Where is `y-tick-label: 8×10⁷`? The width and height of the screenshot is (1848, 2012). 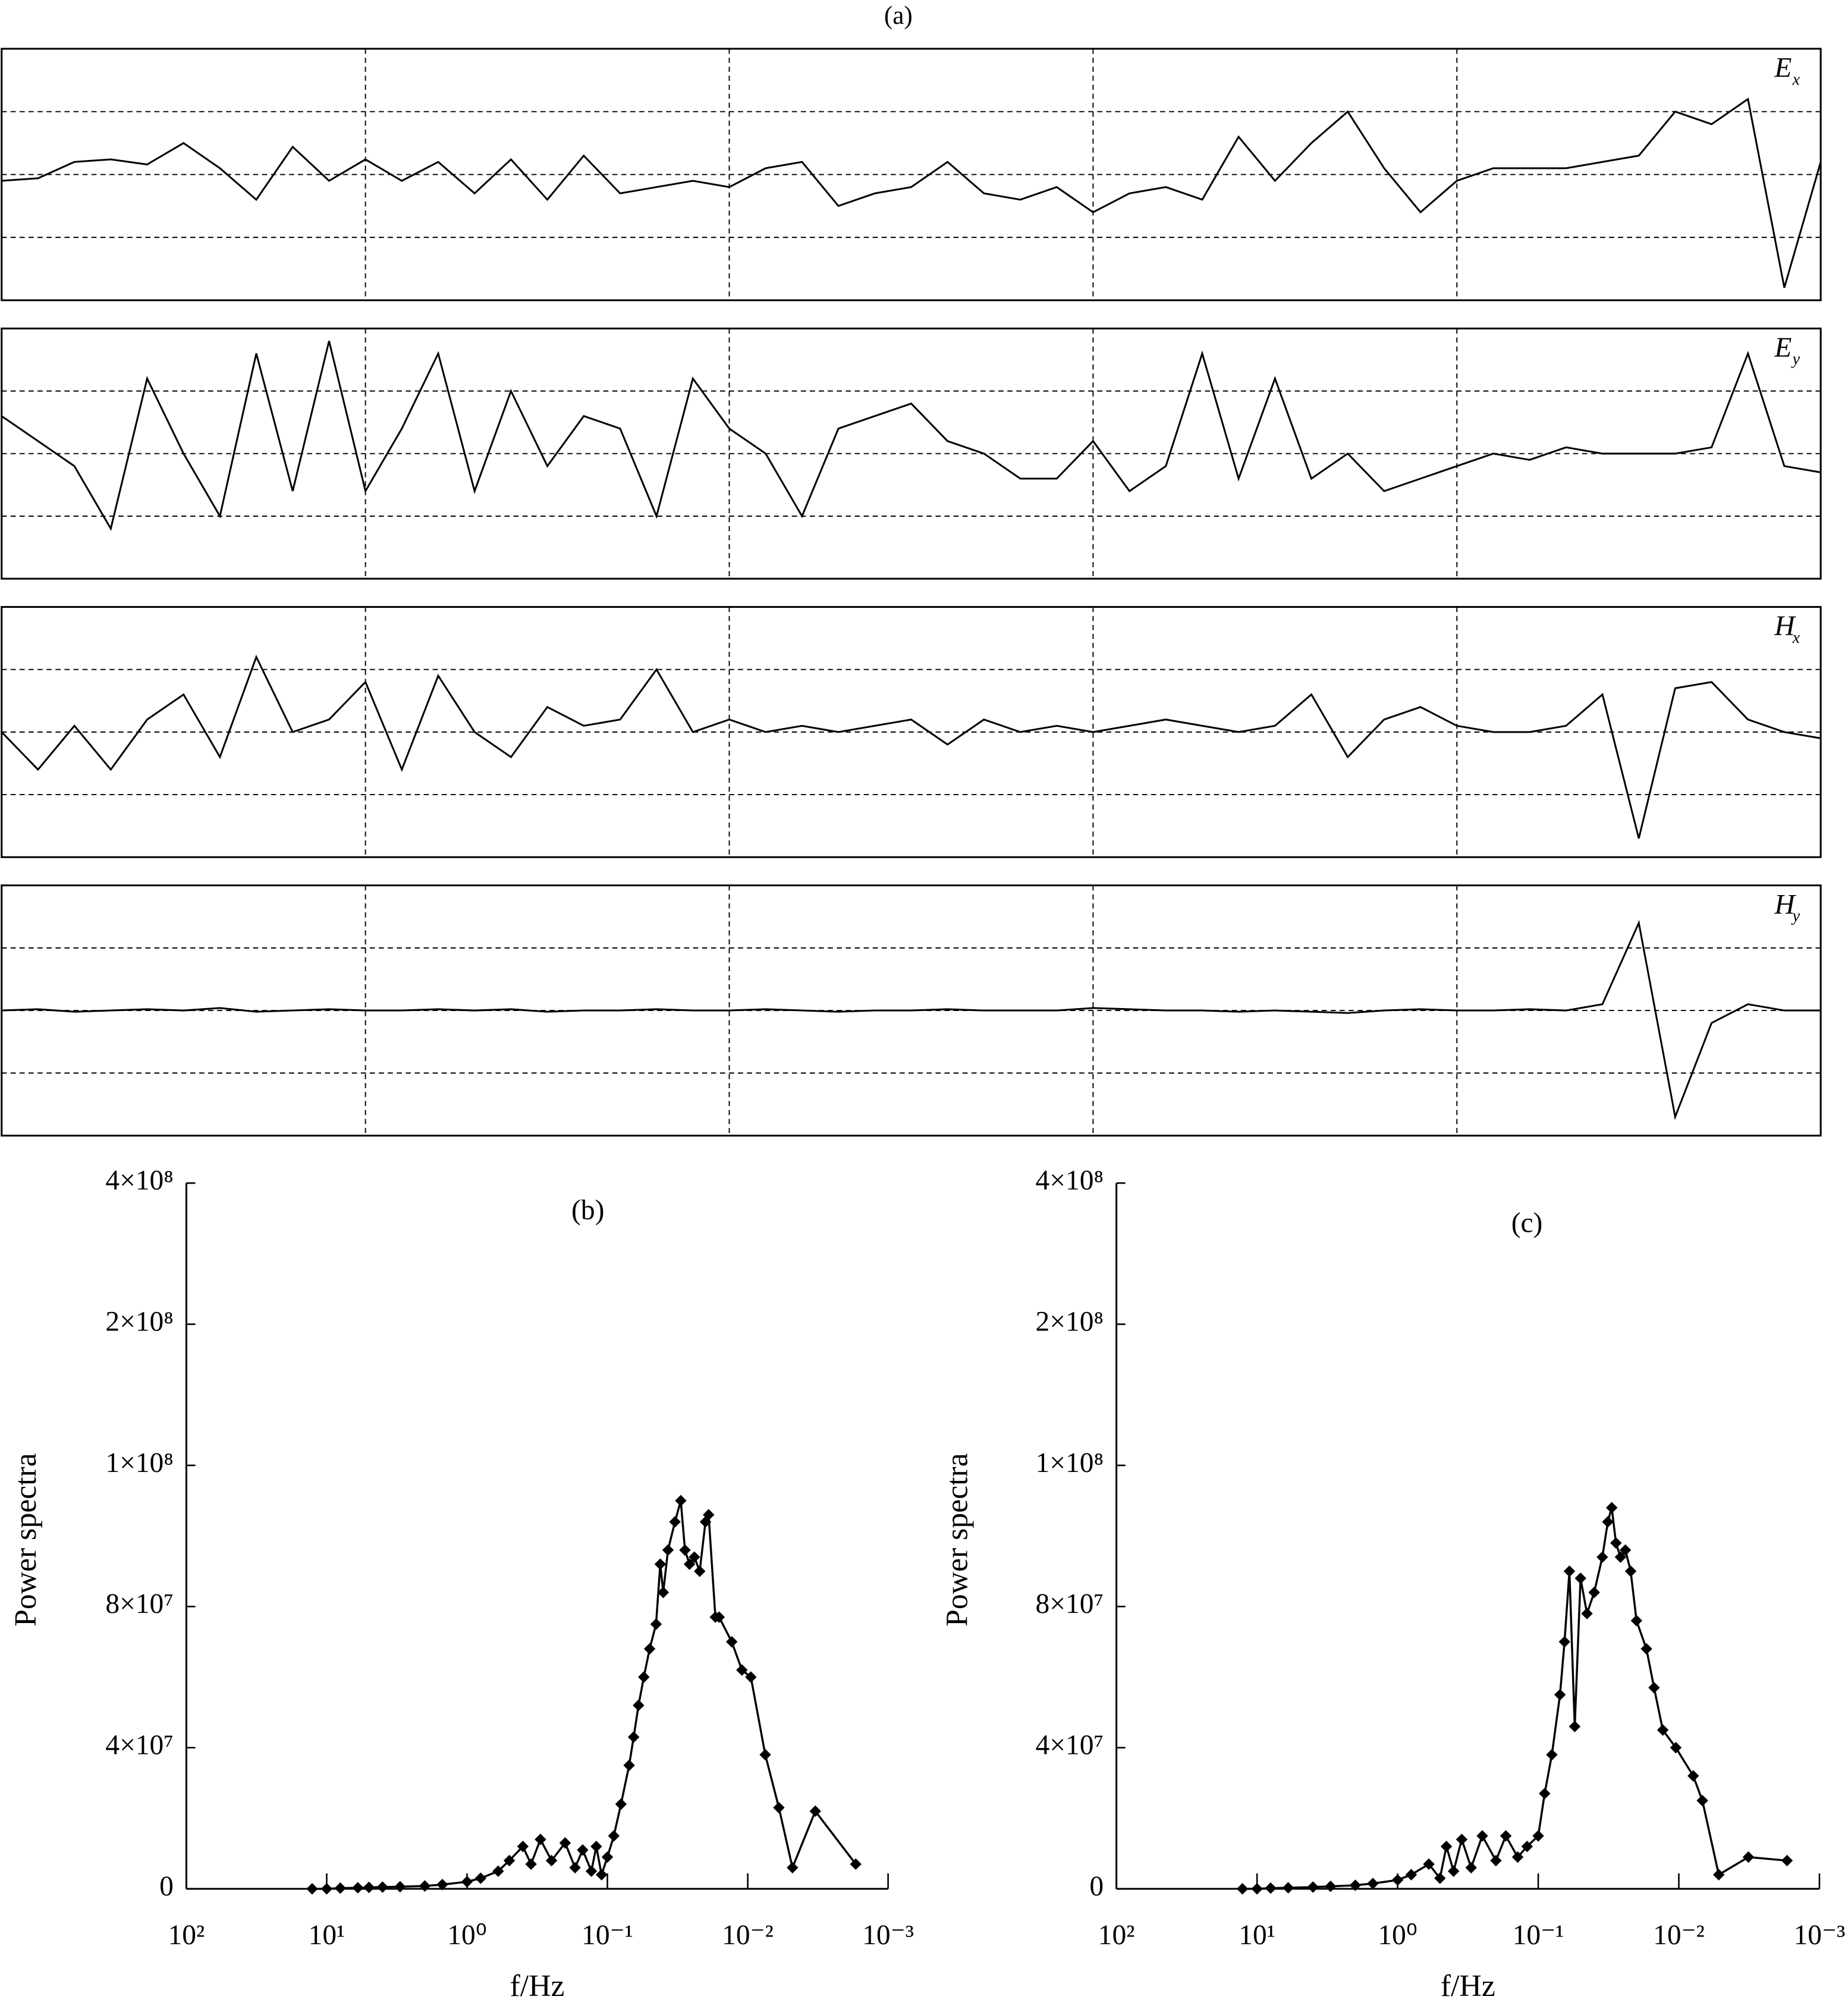 y-tick-label: 8×10⁷ is located at coordinates (1070, 1604).